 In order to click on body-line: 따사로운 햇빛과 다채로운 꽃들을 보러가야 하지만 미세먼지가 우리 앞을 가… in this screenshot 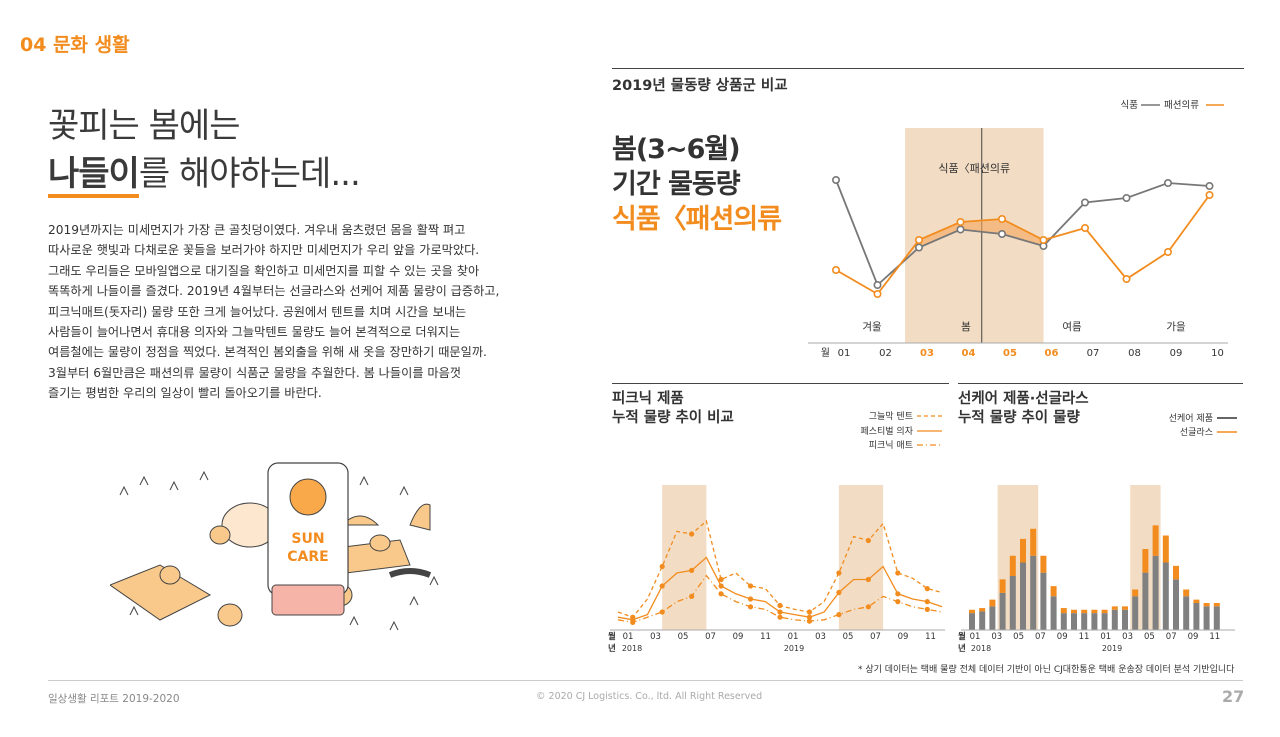, I will do `click(264, 250)`.